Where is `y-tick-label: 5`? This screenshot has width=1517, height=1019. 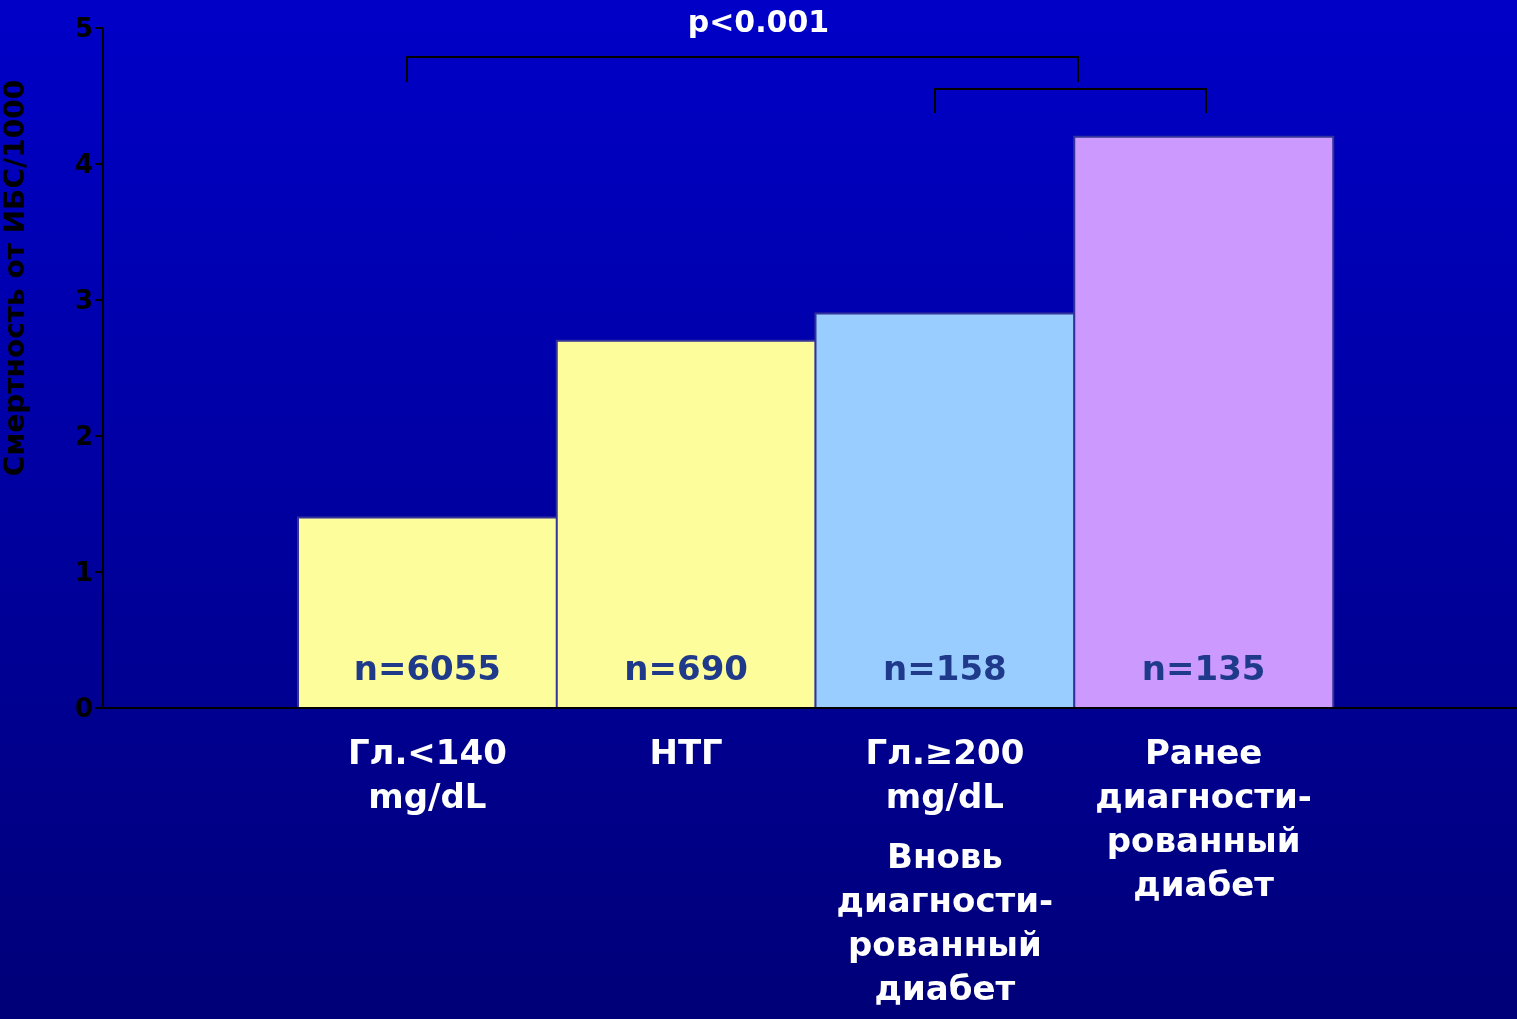 y-tick-label: 5 is located at coordinates (83, 28).